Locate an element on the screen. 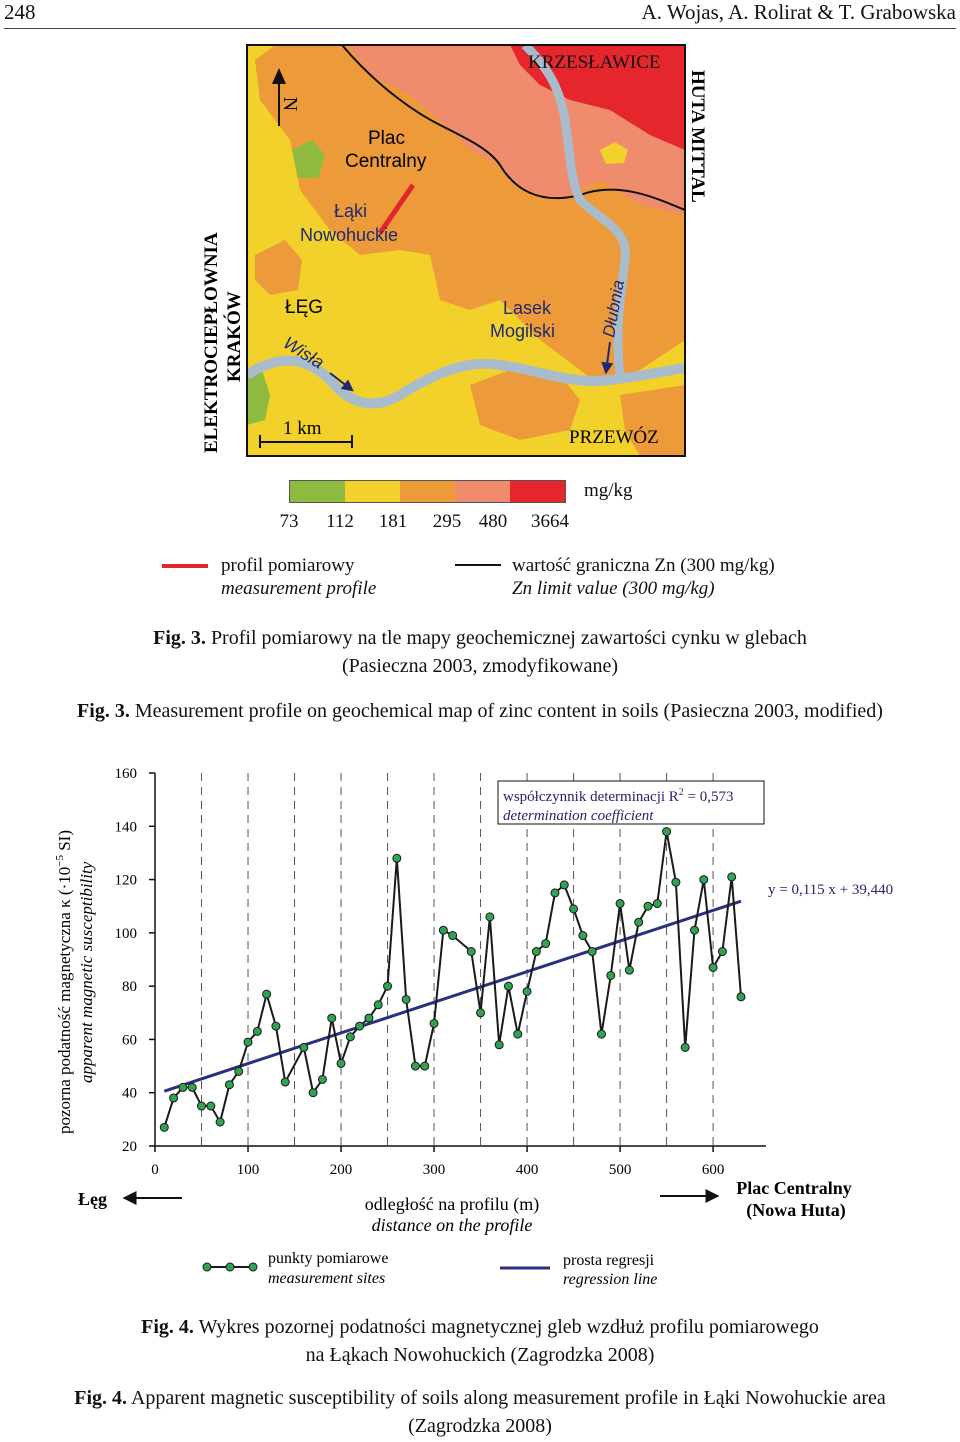 This screenshot has height=1442, width=960. x-tick-label: 300 is located at coordinates (434, 1170).